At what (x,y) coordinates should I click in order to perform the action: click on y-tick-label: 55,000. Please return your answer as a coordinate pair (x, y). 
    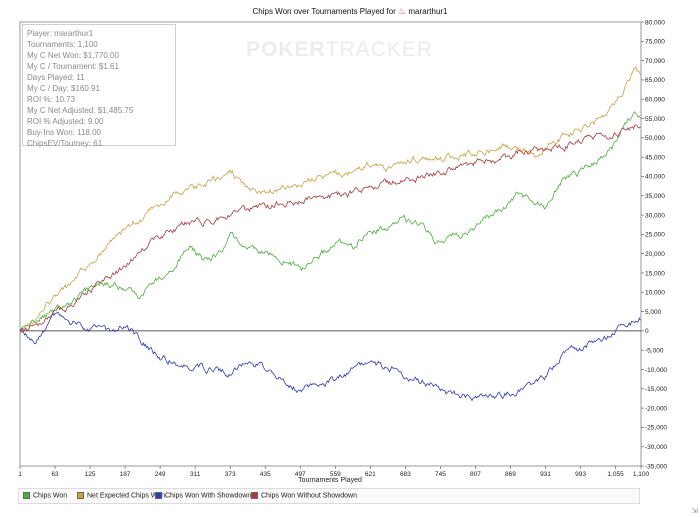
    Looking at the image, I should click on (655, 119).